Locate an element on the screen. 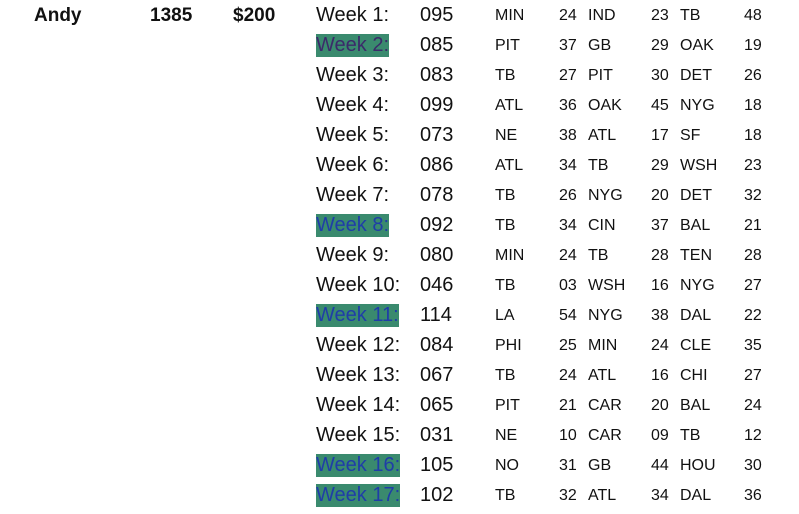  week-points: 105 is located at coordinates (437, 465).